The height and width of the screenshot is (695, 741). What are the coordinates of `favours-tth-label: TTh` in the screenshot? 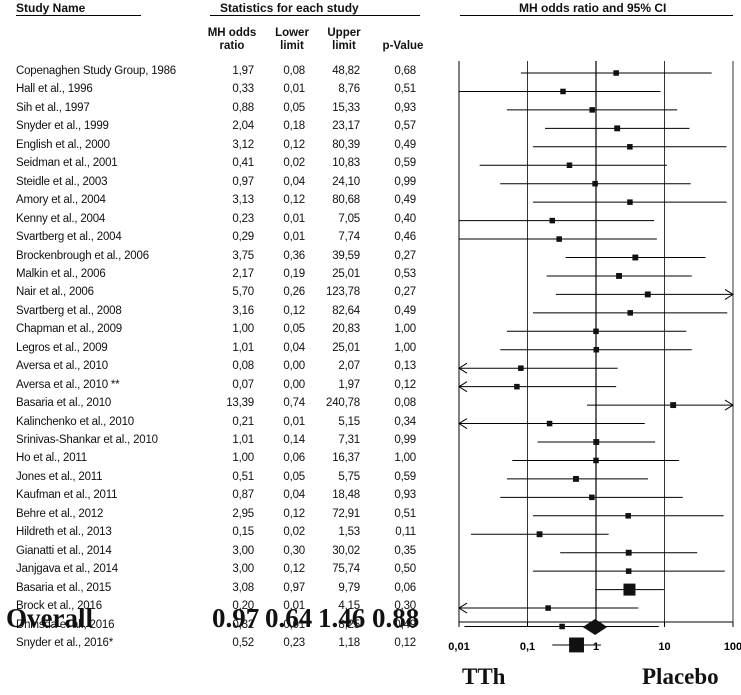 It's located at (484, 676).